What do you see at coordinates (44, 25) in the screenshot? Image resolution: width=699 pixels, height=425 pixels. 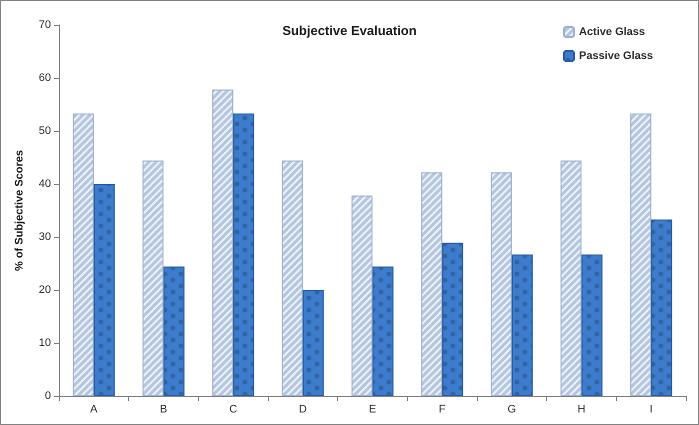 I see `y-tick-label: 70` at bounding box center [44, 25].